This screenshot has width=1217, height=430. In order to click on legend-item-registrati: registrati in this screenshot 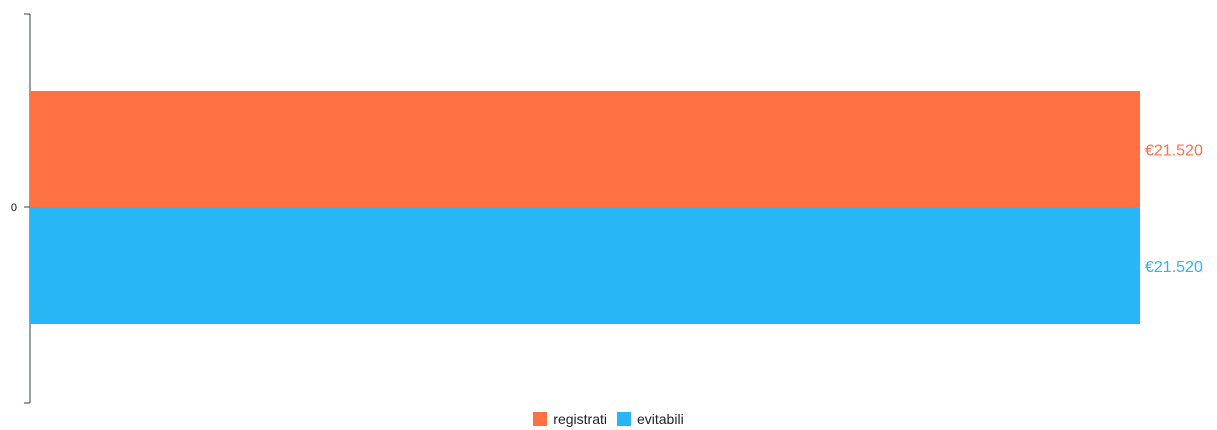, I will do `click(570, 419)`.